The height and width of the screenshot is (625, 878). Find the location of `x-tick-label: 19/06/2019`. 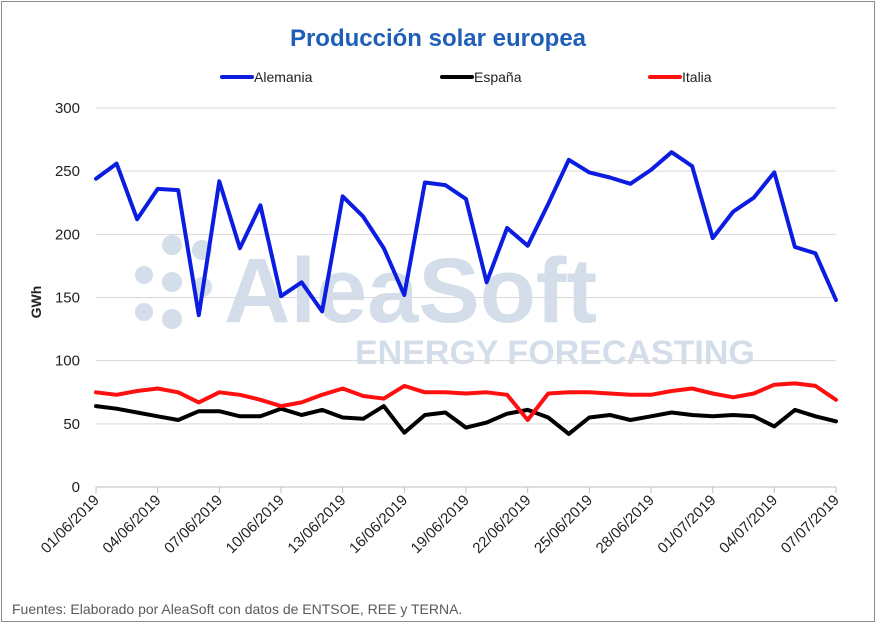

x-tick-label: 19/06/2019 is located at coordinates (440, 524).